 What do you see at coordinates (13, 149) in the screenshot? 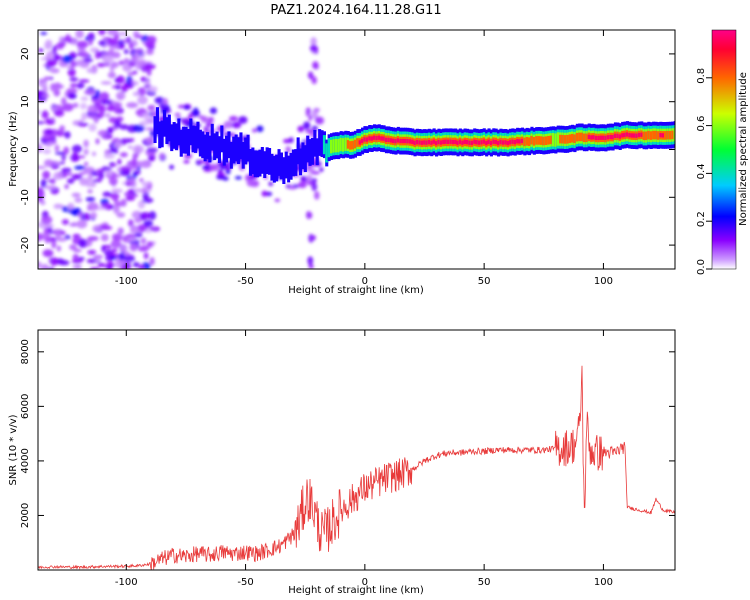
I see `heatmap-y-axis-label: Frequency (Hz)` at bounding box center [13, 149].